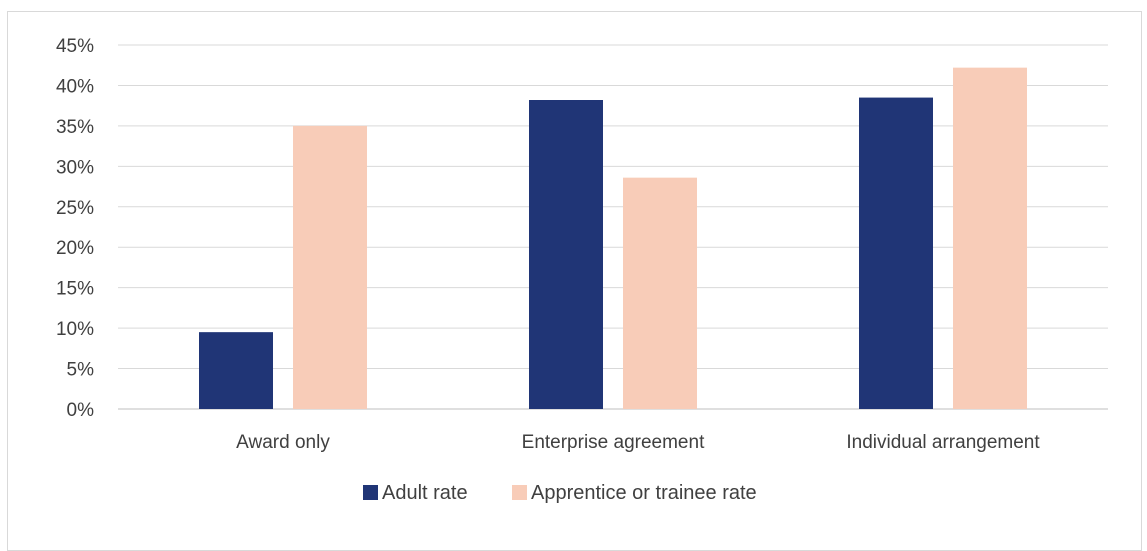 The width and height of the screenshot is (1147, 551). What do you see at coordinates (75, 329) in the screenshot?
I see `y-tick-label: 10%` at bounding box center [75, 329].